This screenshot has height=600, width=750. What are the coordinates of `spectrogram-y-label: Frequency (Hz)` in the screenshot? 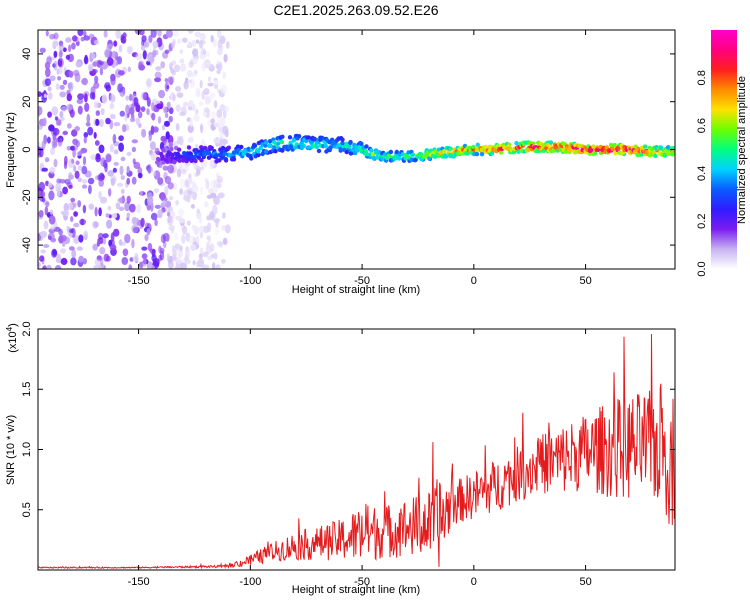 It's located at (11, 150).